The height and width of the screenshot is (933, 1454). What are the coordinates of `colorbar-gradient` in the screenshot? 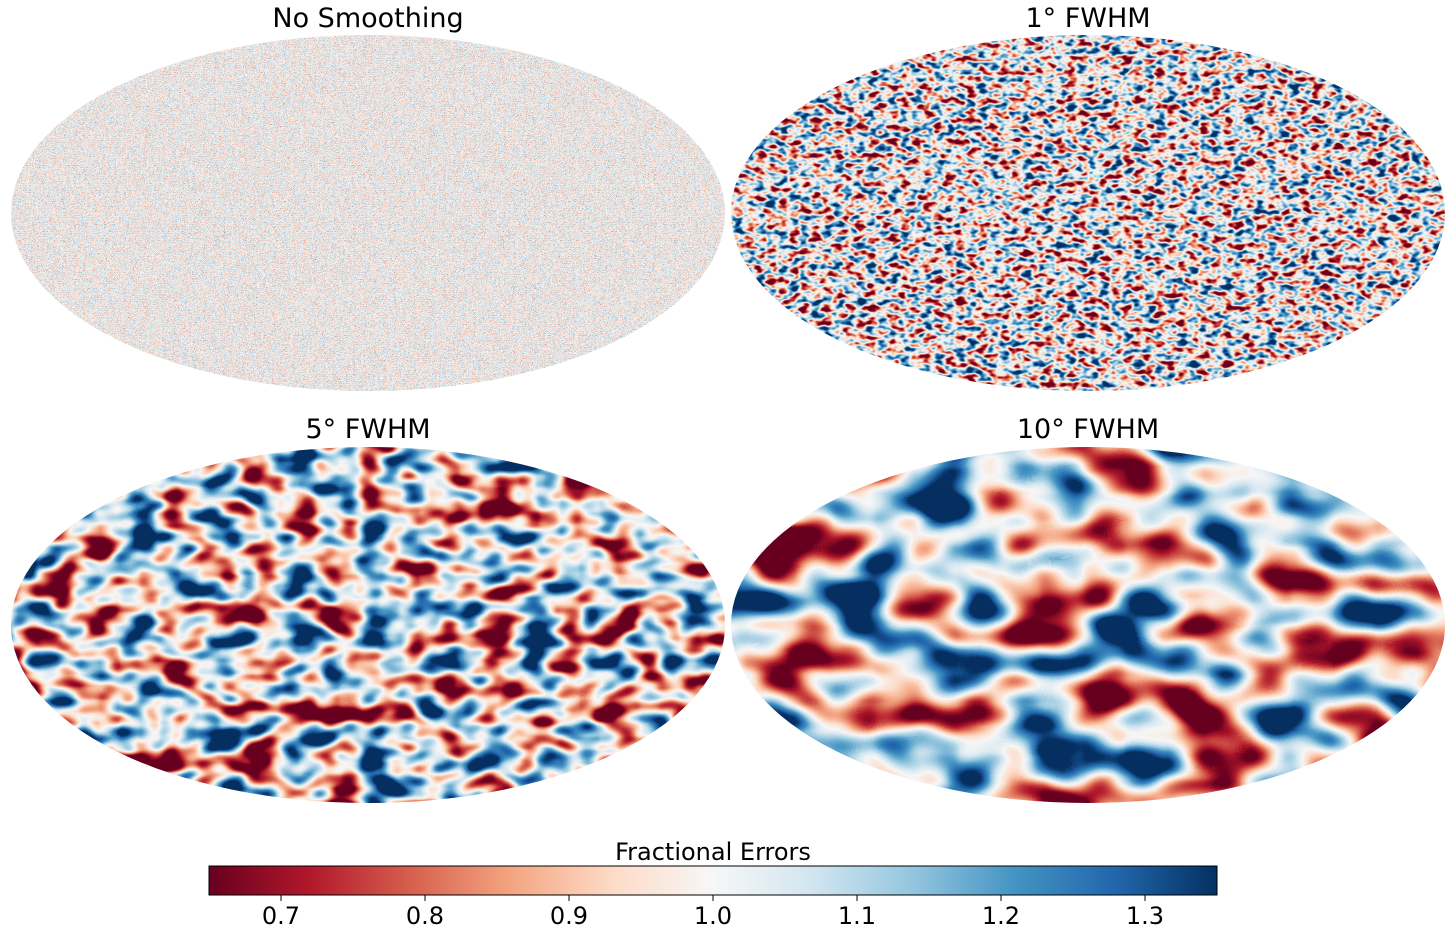 It's located at (713, 880).